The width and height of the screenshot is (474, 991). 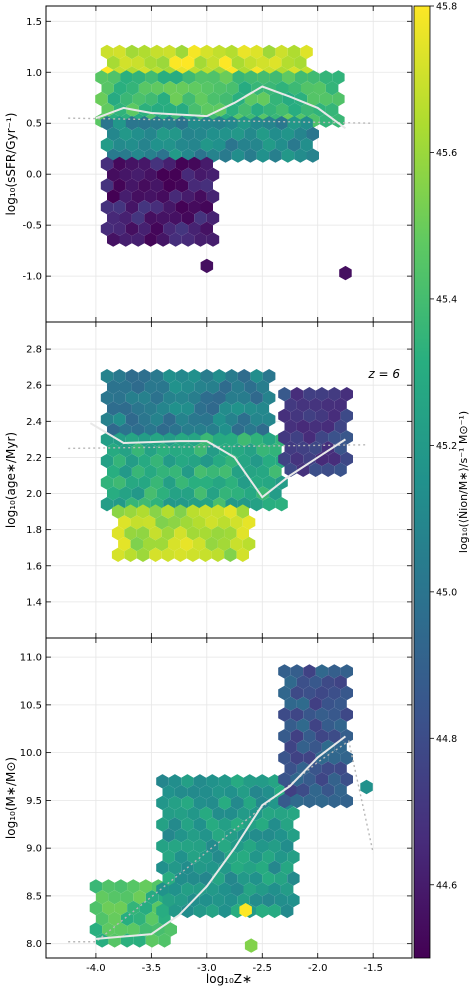 What do you see at coordinates (221, 839) in the screenshot?
I see `lines-bot` at bounding box center [221, 839].